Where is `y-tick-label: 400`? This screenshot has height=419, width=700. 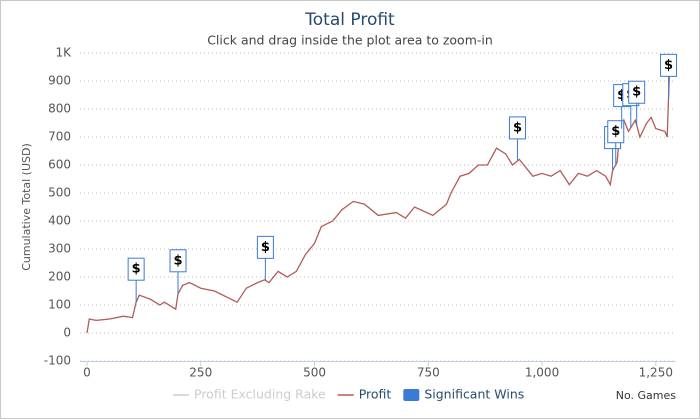 y-tick-label: 400 is located at coordinates (59, 221).